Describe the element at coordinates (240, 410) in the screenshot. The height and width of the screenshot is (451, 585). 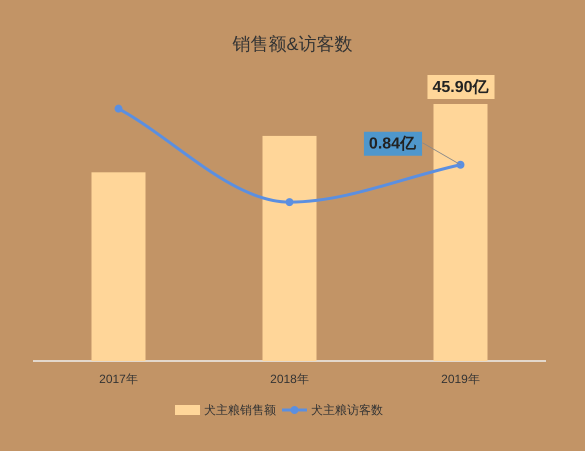
I see `legend-label: 犬主粮销售额` at that location.